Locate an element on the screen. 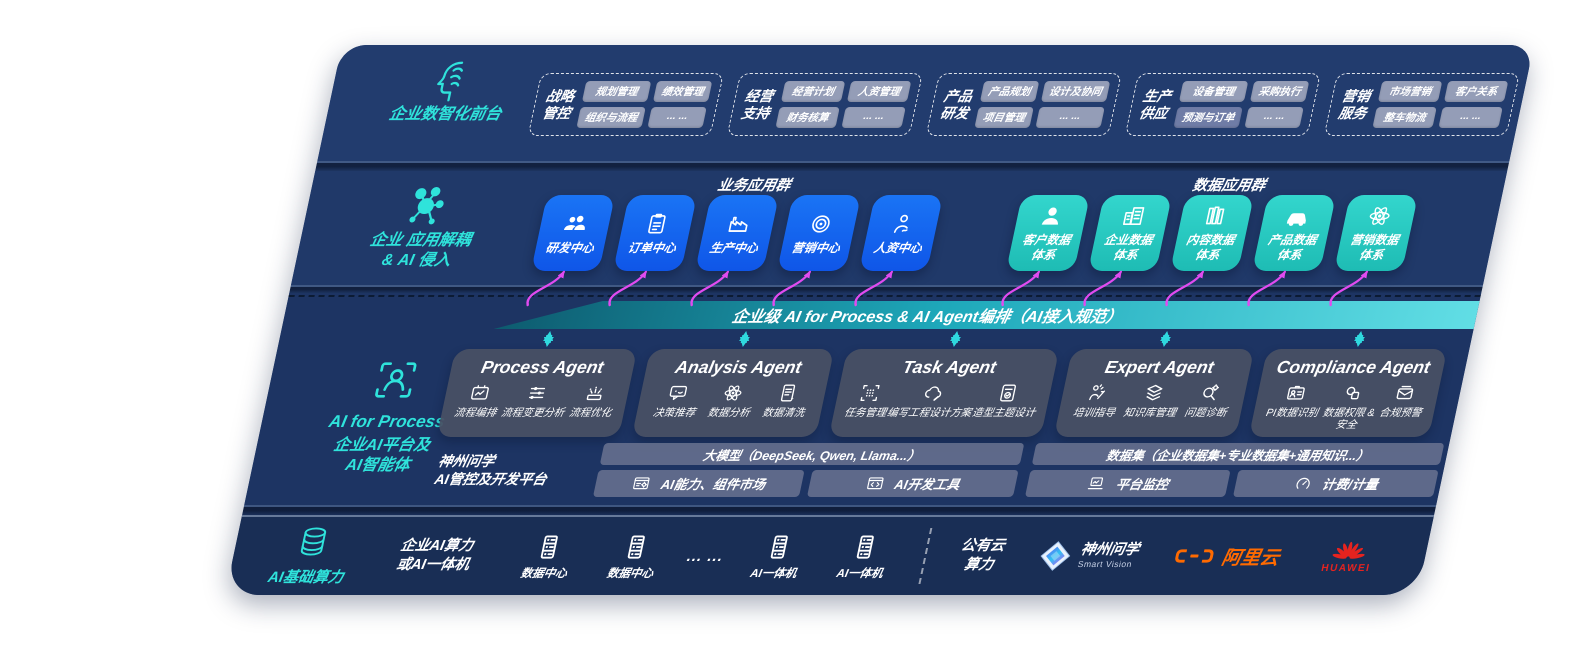 The image size is (1572, 647). platform-cell-label: 平台监控 is located at coordinates (1142, 484).